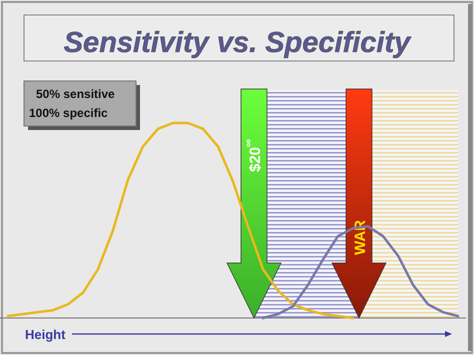 The image size is (474, 355). I want to click on x-axis-title: Height, so click(45, 334).